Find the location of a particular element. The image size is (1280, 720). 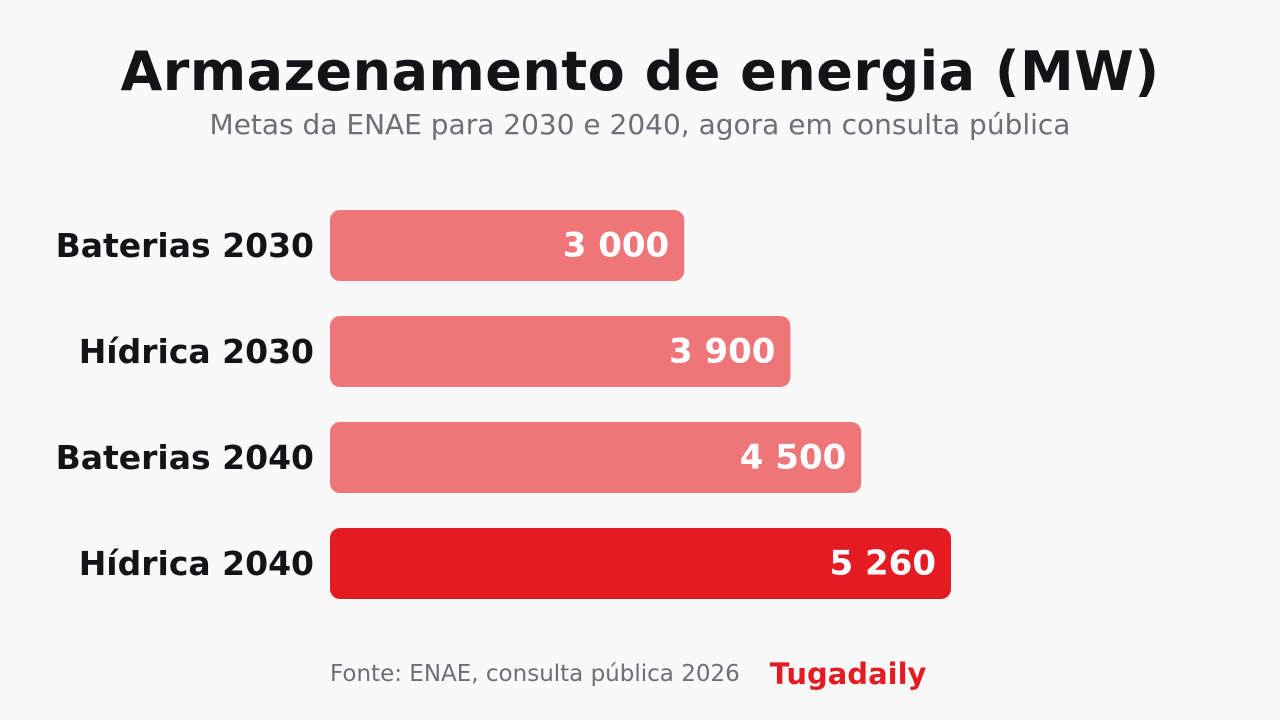

bar-baterias-2030 is located at coordinates (507, 245).